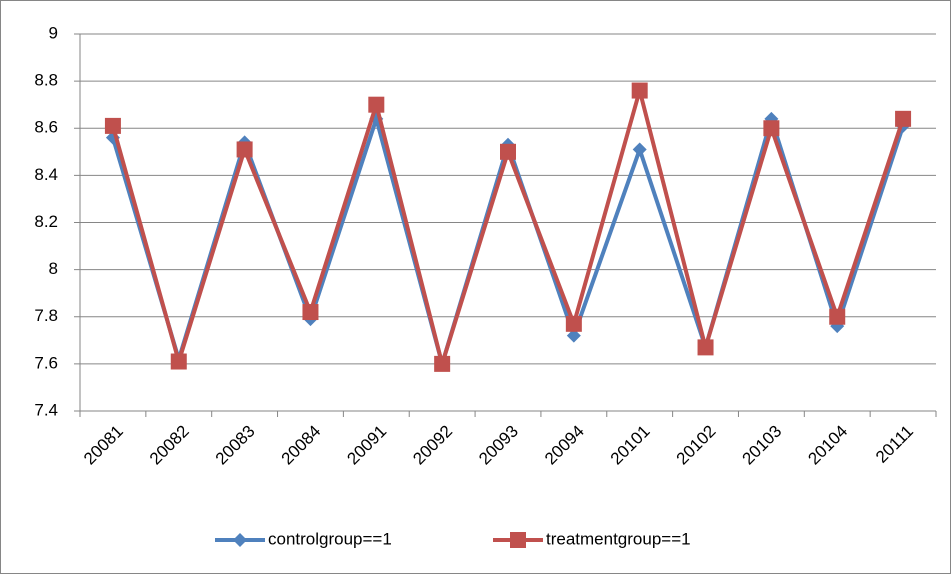 The image size is (952, 575). Describe the element at coordinates (46, 362) in the screenshot. I see `y-tick-label: 7.6` at that location.